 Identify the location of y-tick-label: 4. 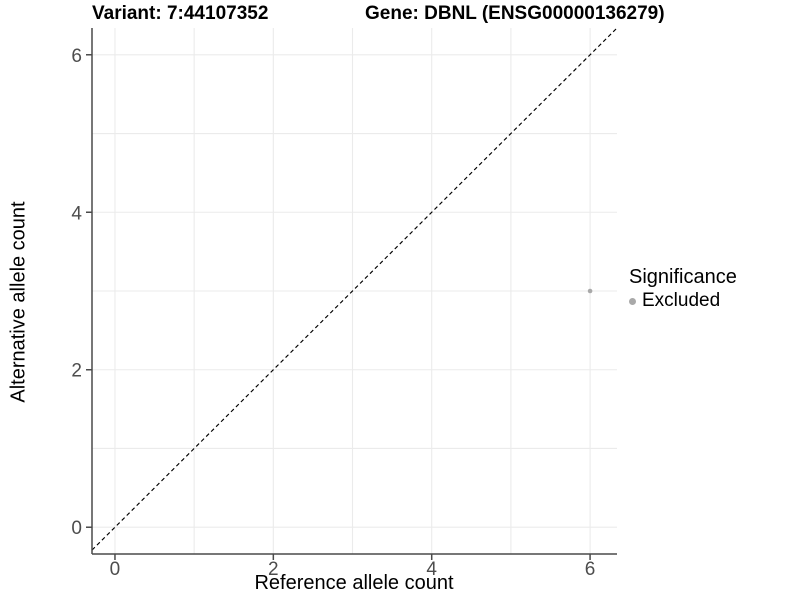
(76, 213).